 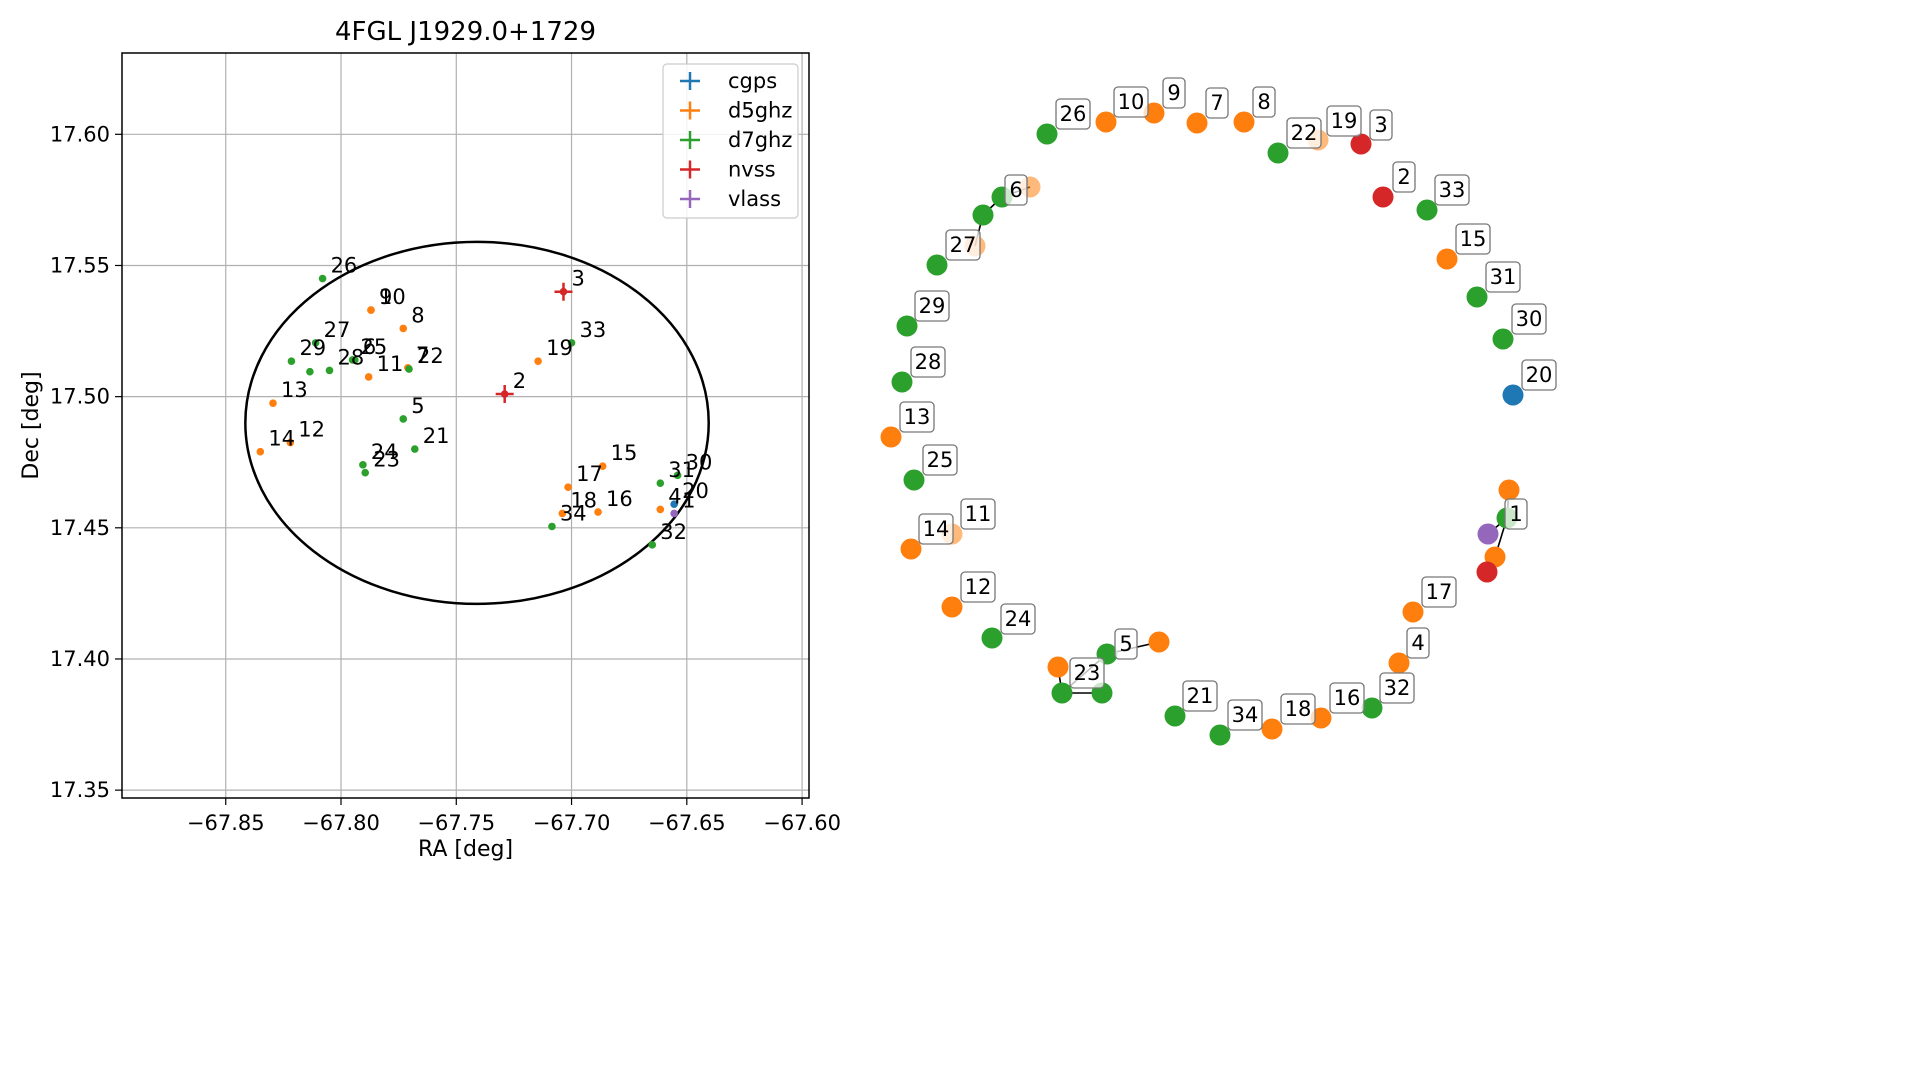 I want to click on node-label: 4, so click(x=1417, y=643).